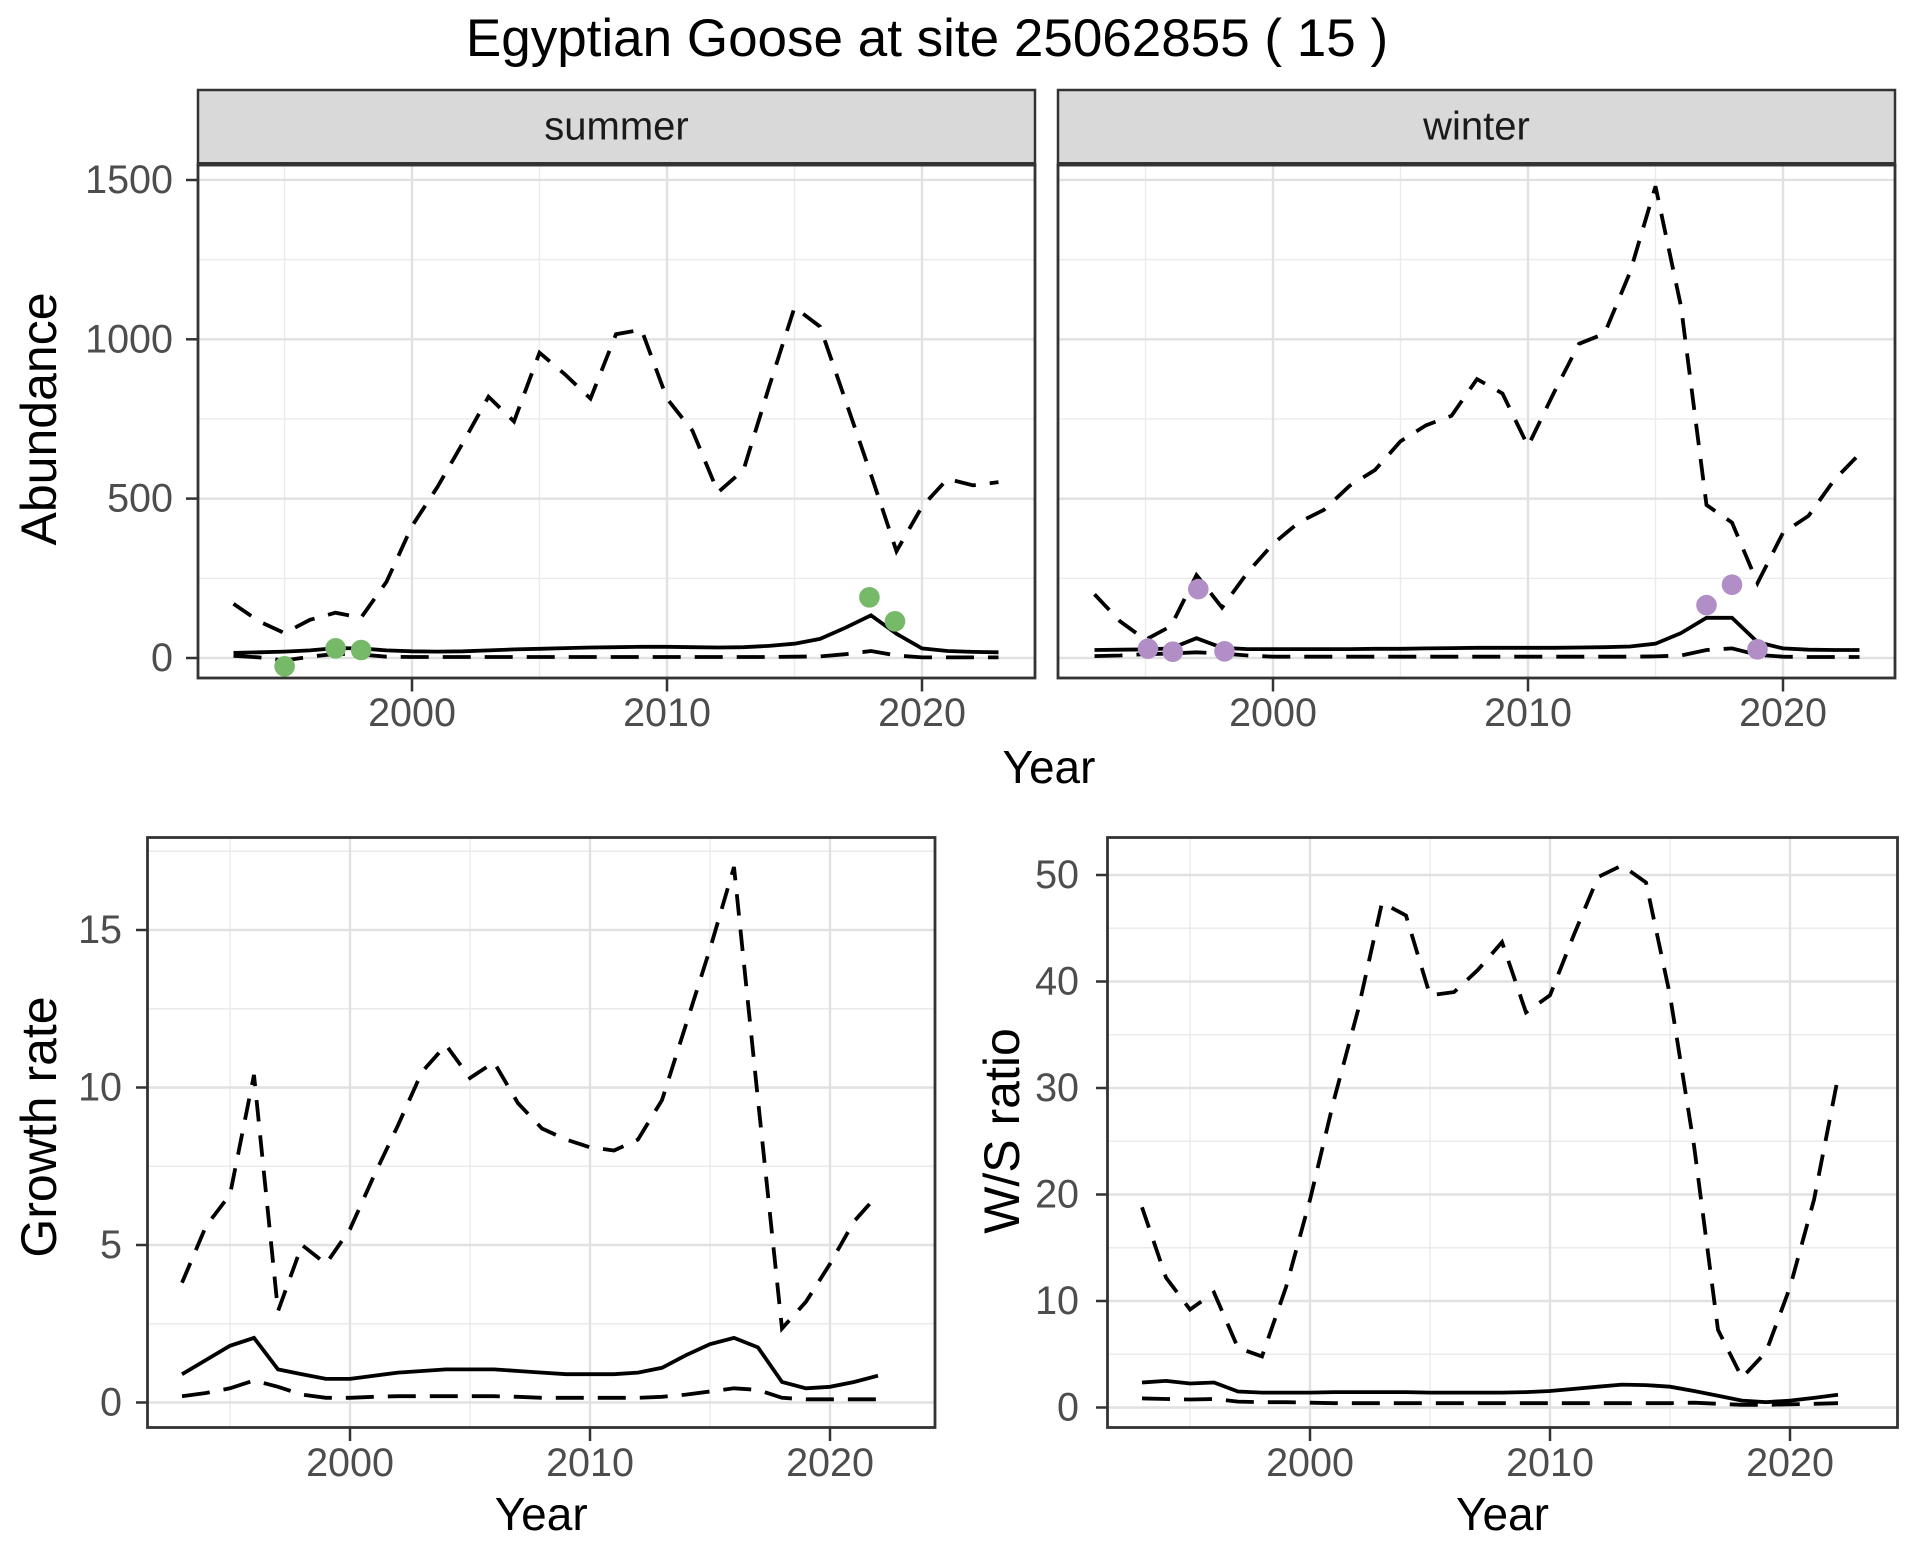 Image resolution: width=1920 pixels, height=1560 pixels. Describe the element at coordinates (1057, 1088) in the screenshot. I see `svg-text: 30` at that location.